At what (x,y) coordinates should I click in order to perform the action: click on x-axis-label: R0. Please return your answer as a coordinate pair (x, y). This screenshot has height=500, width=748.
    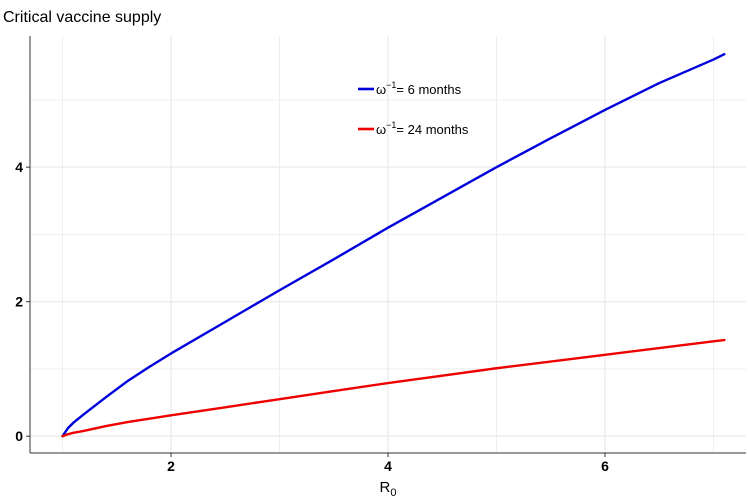
    Looking at the image, I should click on (388, 489).